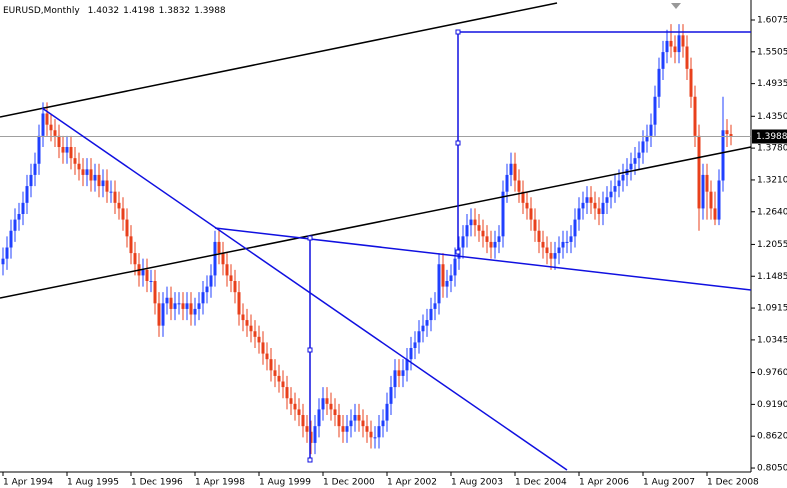  Describe the element at coordinates (157, 483) in the screenshot. I see `x-tick-label: 1 Dec 1996` at that location.